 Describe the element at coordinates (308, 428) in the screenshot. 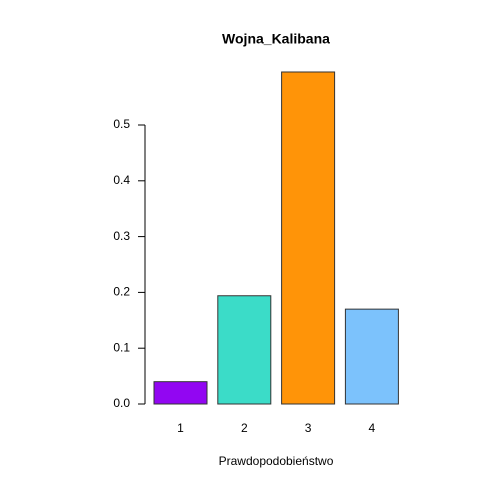

I see `x-tick-label: 3` at that location.